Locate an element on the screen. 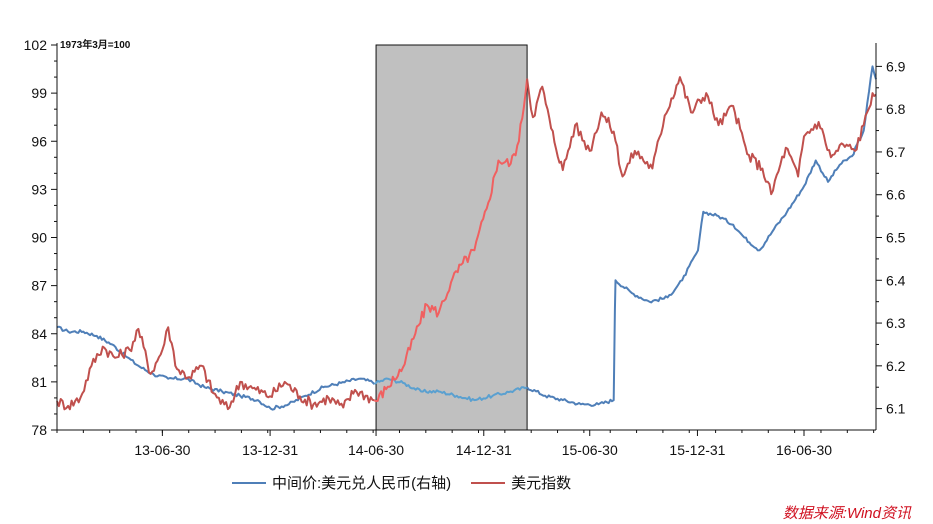 This screenshot has height=524, width=933. x-tick-label: 14-12-31 is located at coordinates (484, 450).